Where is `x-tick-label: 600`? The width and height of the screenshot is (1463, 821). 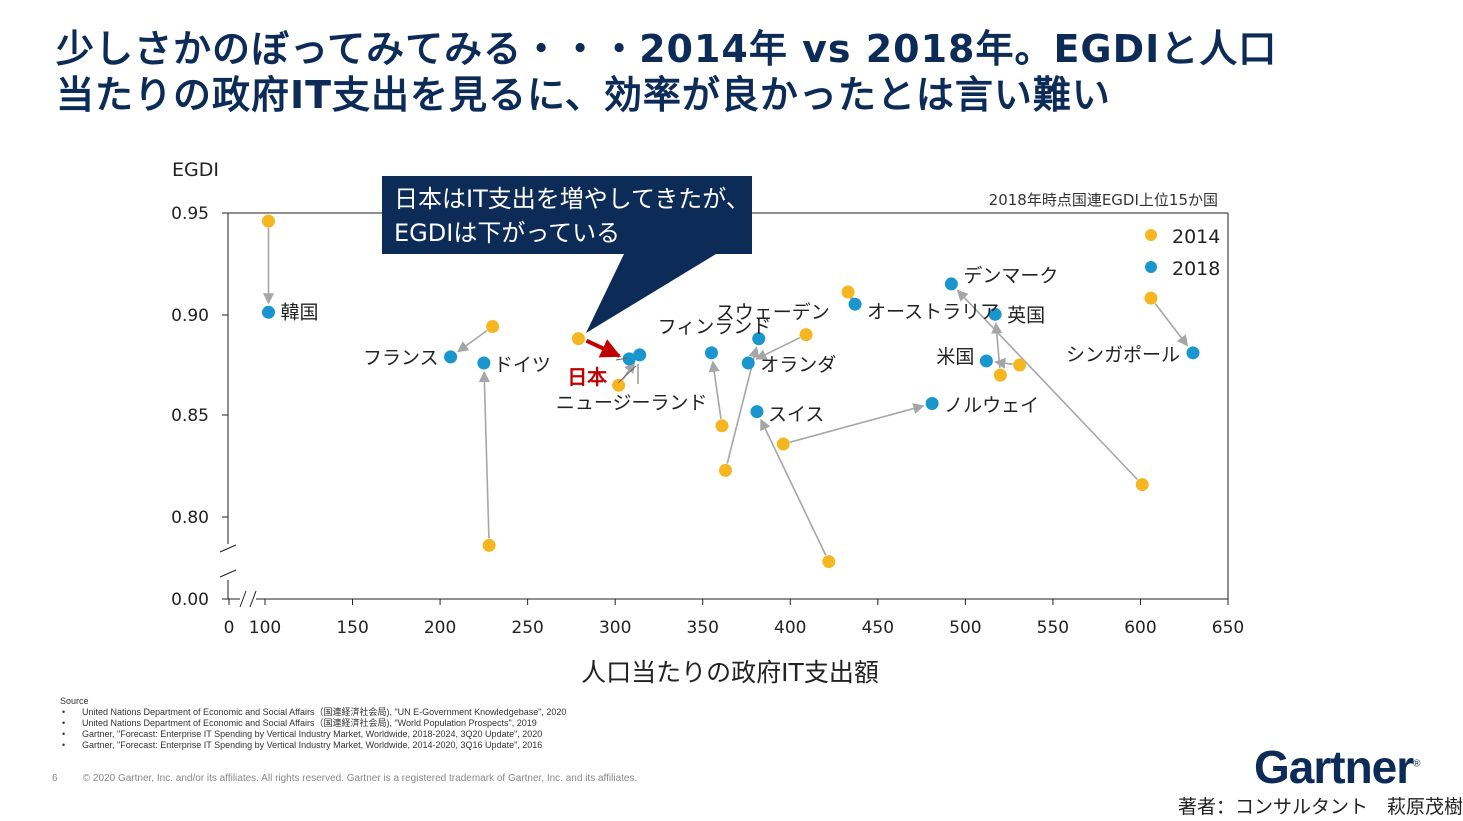 x-tick-label: 600 is located at coordinates (1140, 628).